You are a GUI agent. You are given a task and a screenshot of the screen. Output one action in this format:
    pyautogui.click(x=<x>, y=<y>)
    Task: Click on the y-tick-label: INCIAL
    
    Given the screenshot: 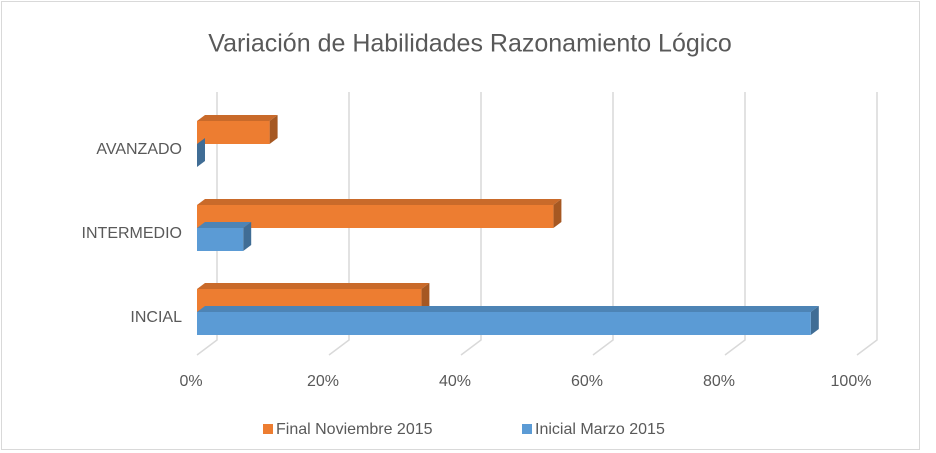 What is the action you would take?
    pyautogui.click(x=156, y=317)
    